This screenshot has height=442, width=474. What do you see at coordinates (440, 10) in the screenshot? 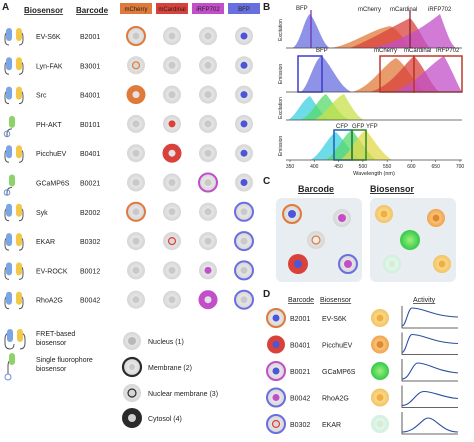
I see `label-irfp702-top: iRFP702` at bounding box center [440, 10].